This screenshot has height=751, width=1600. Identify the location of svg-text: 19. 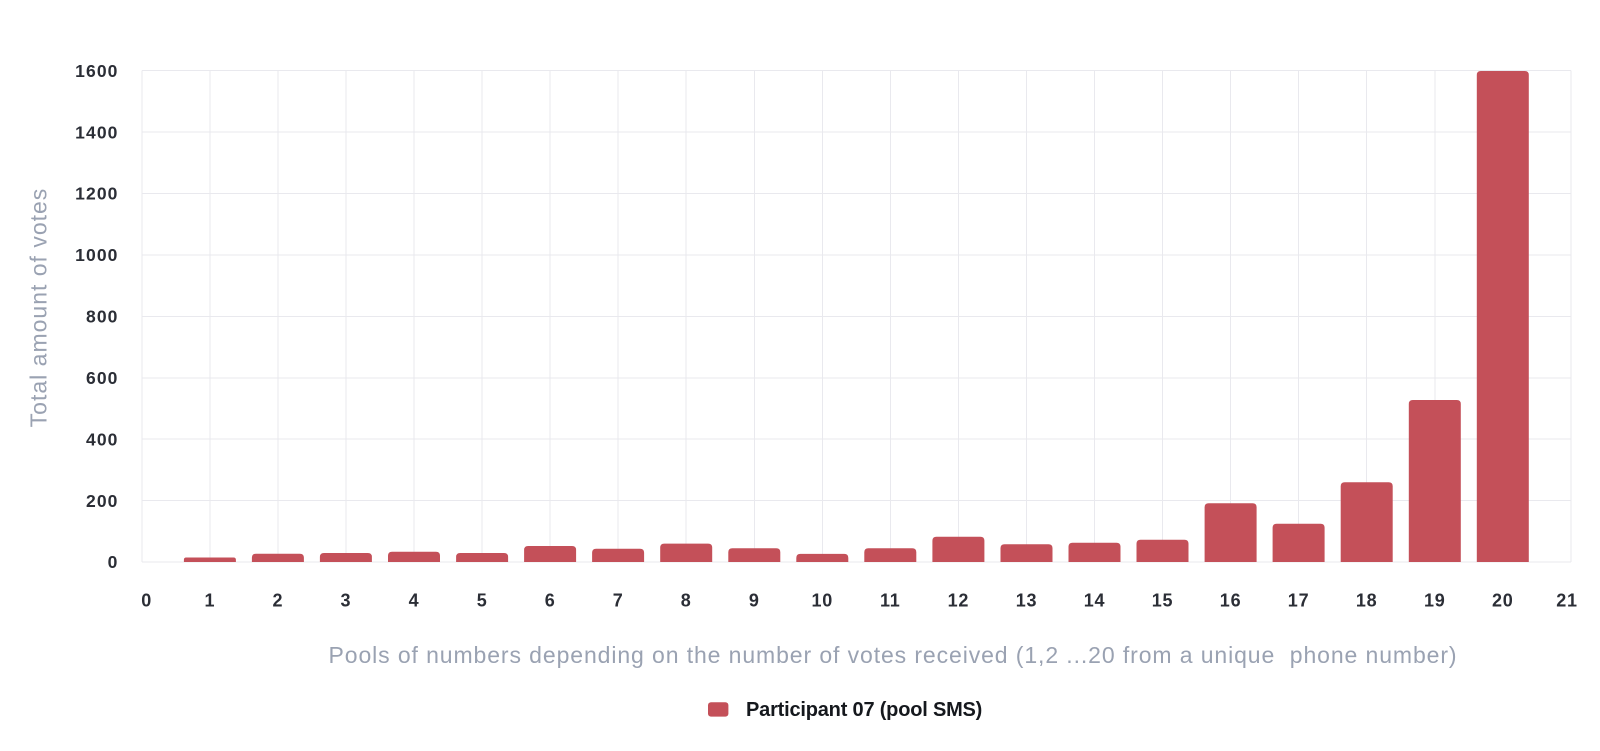
(1435, 600).